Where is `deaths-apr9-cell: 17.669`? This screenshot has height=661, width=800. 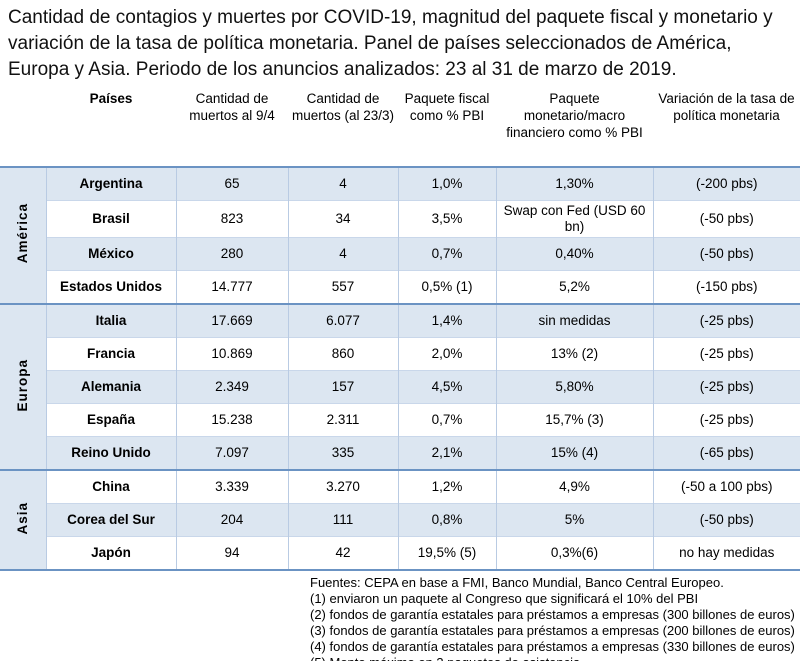
deaths-apr9-cell: 17.669 is located at coordinates (231, 320).